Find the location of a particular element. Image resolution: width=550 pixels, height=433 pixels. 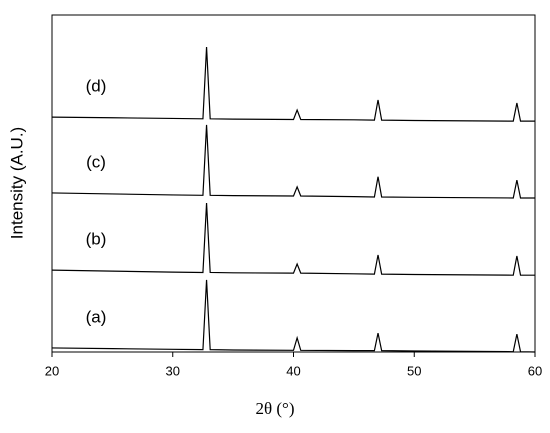

series-label: (c) is located at coordinates (96, 161).